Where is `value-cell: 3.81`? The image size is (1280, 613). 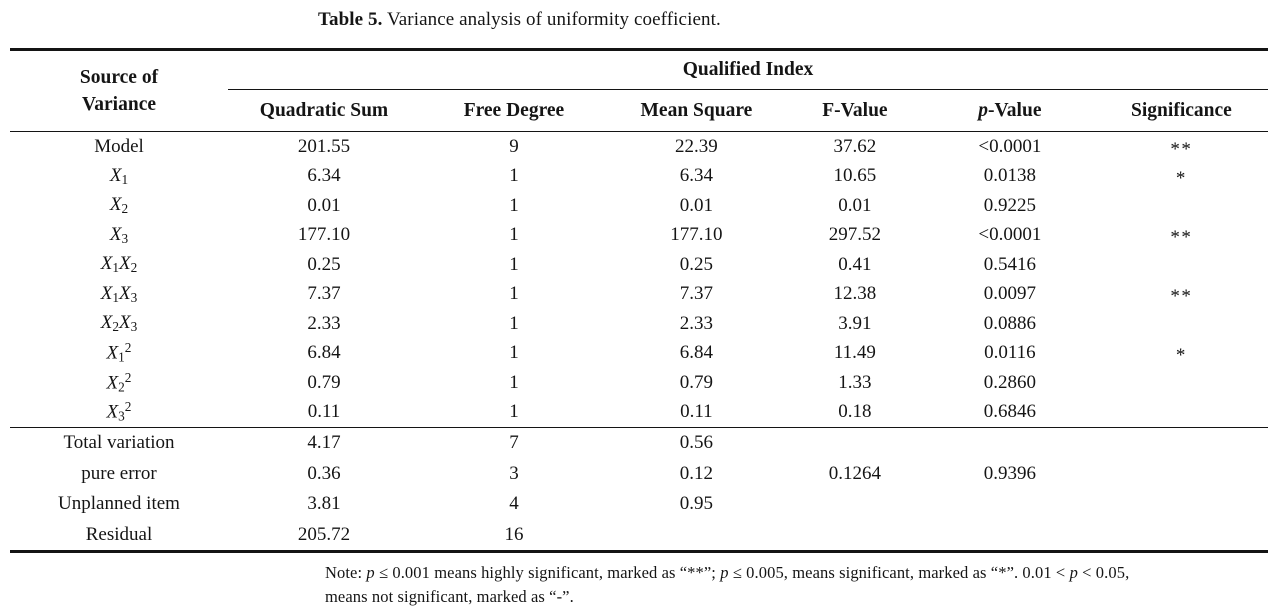
value-cell: 3.81 is located at coordinates (324, 504).